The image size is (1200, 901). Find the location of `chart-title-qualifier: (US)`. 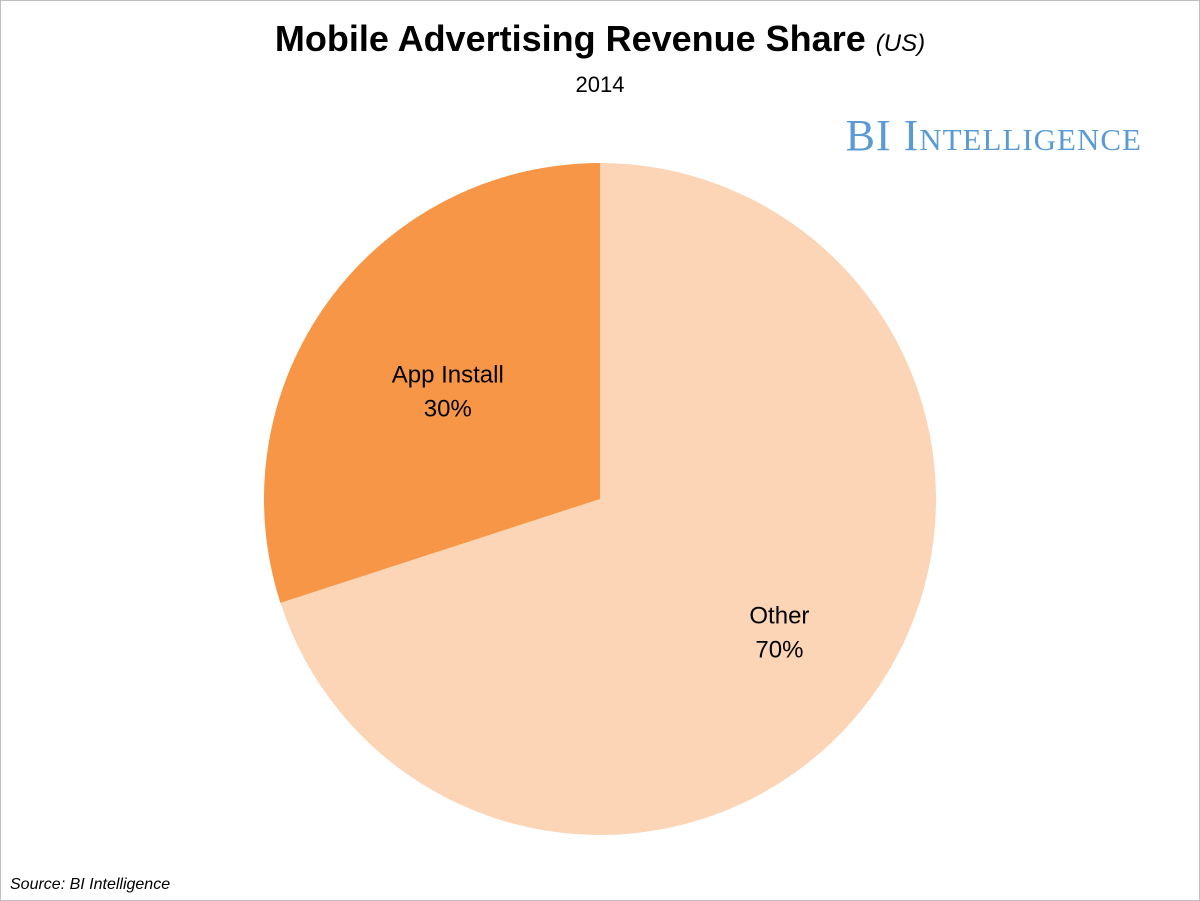

chart-title-qualifier: (US) is located at coordinates (900, 43).